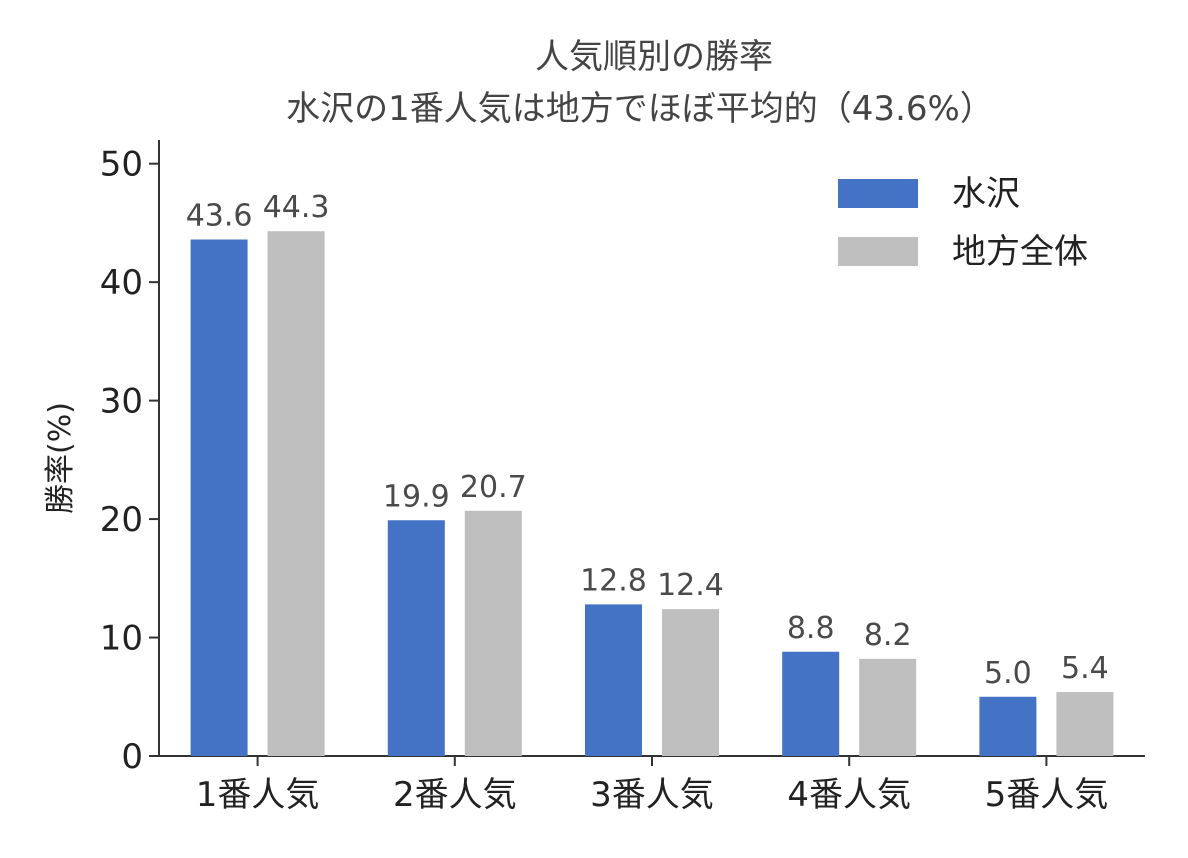 The height and width of the screenshot is (858, 1188). What do you see at coordinates (986, 194) in the screenshot?
I see `legend-label-mizusawa: 水沢` at bounding box center [986, 194].